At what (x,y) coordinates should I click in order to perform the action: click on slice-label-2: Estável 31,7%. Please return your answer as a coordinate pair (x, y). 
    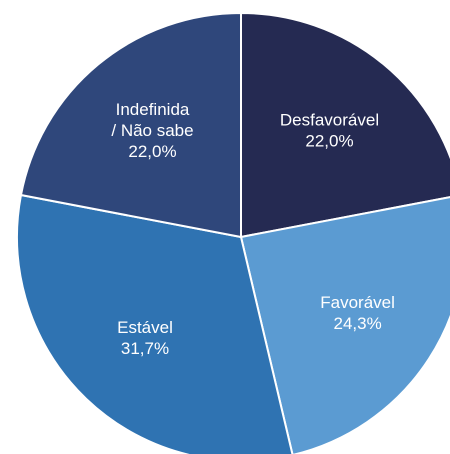
    Looking at the image, I should click on (145, 338).